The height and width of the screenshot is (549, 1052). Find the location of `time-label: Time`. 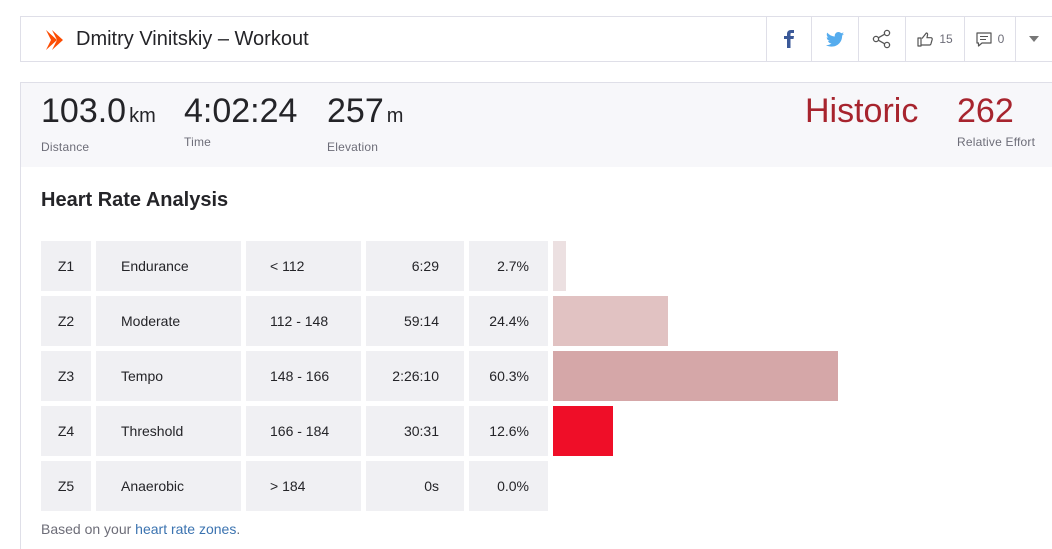

time-label: Time is located at coordinates (198, 142).